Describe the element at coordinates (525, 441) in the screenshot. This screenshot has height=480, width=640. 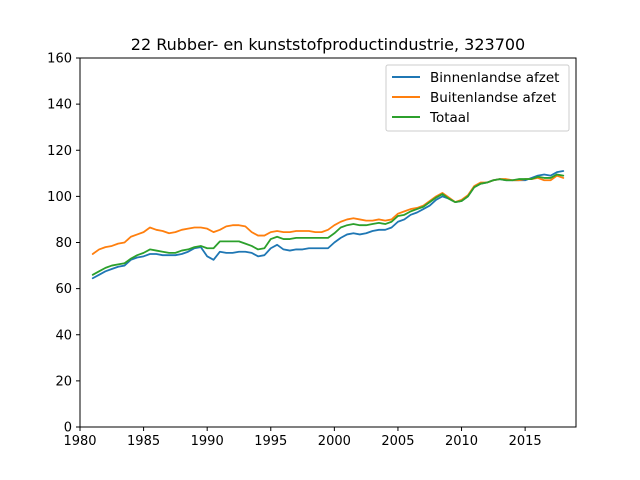
I see `x-tick-label: 2015` at that location.